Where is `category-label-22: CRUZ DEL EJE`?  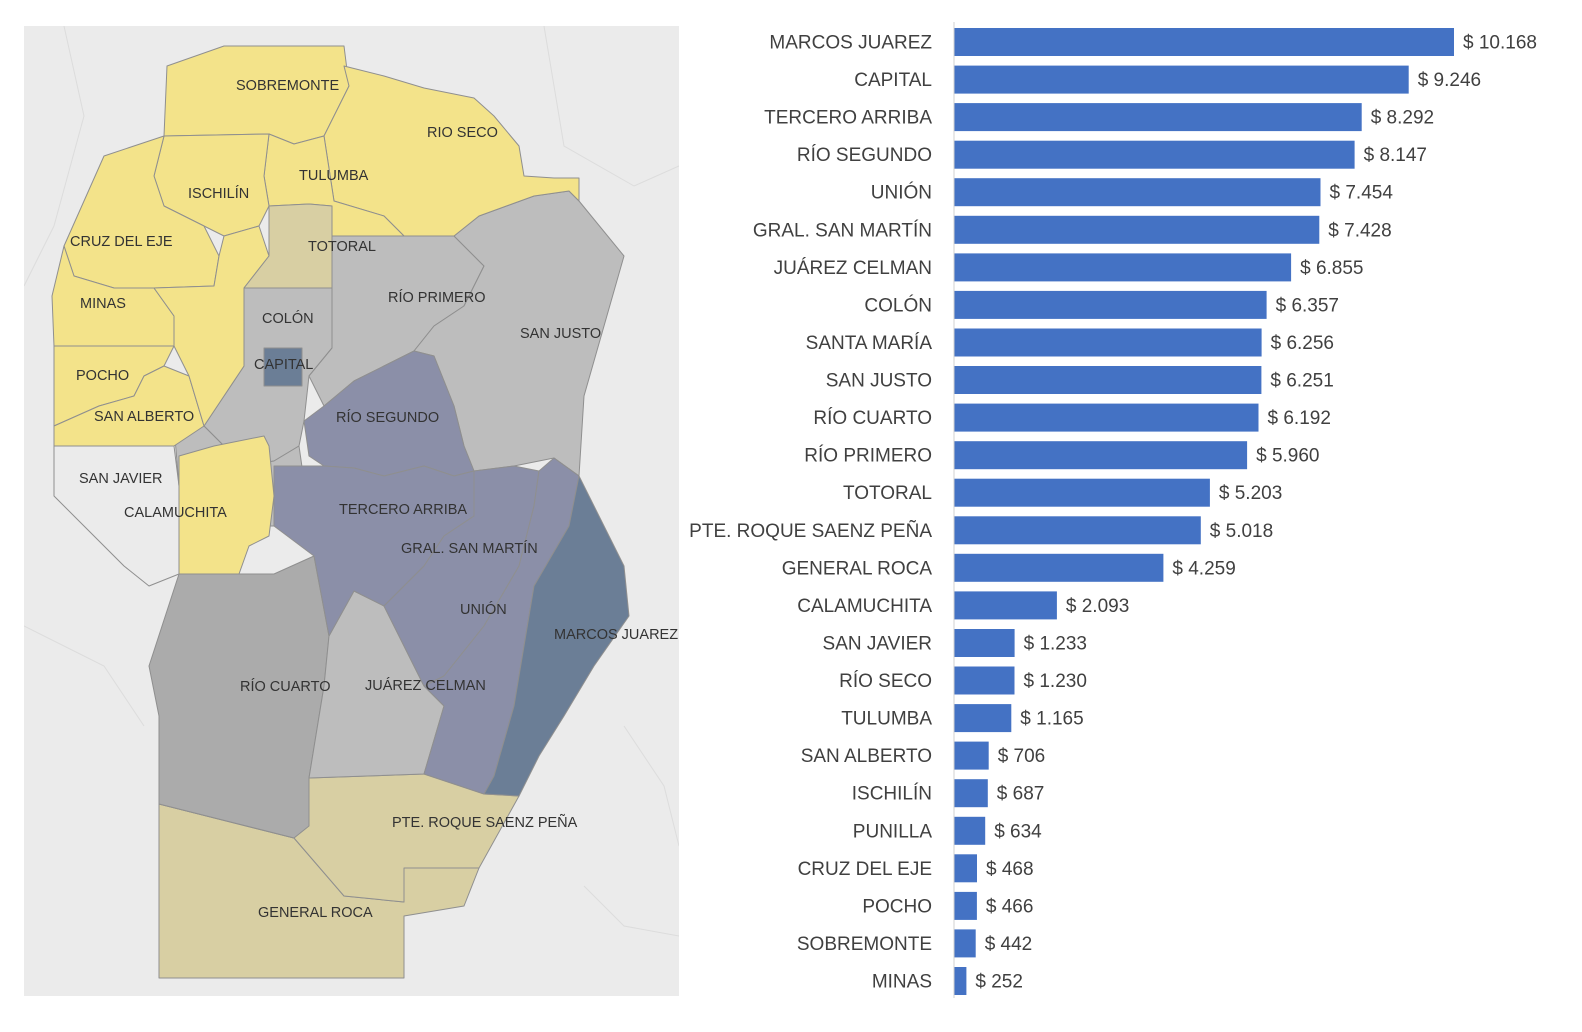 category-label-22: CRUZ DEL EJE is located at coordinates (865, 869).